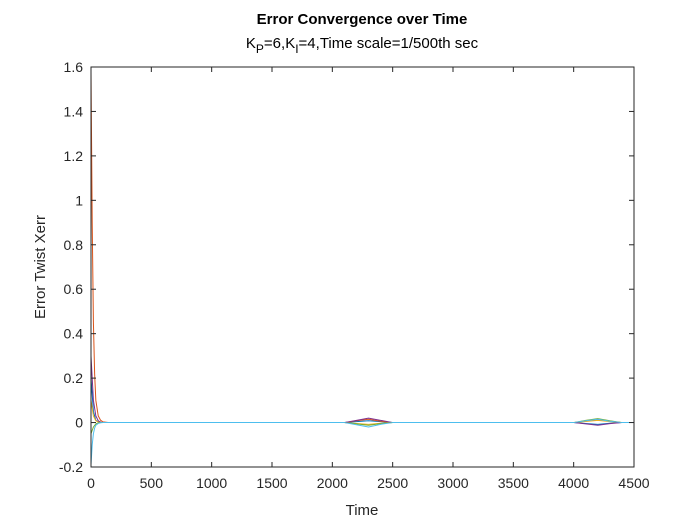  What do you see at coordinates (389, 43) in the screenshot?
I see `subtitle-rest: =4,Time scale=1/500th sec` at bounding box center [389, 43].